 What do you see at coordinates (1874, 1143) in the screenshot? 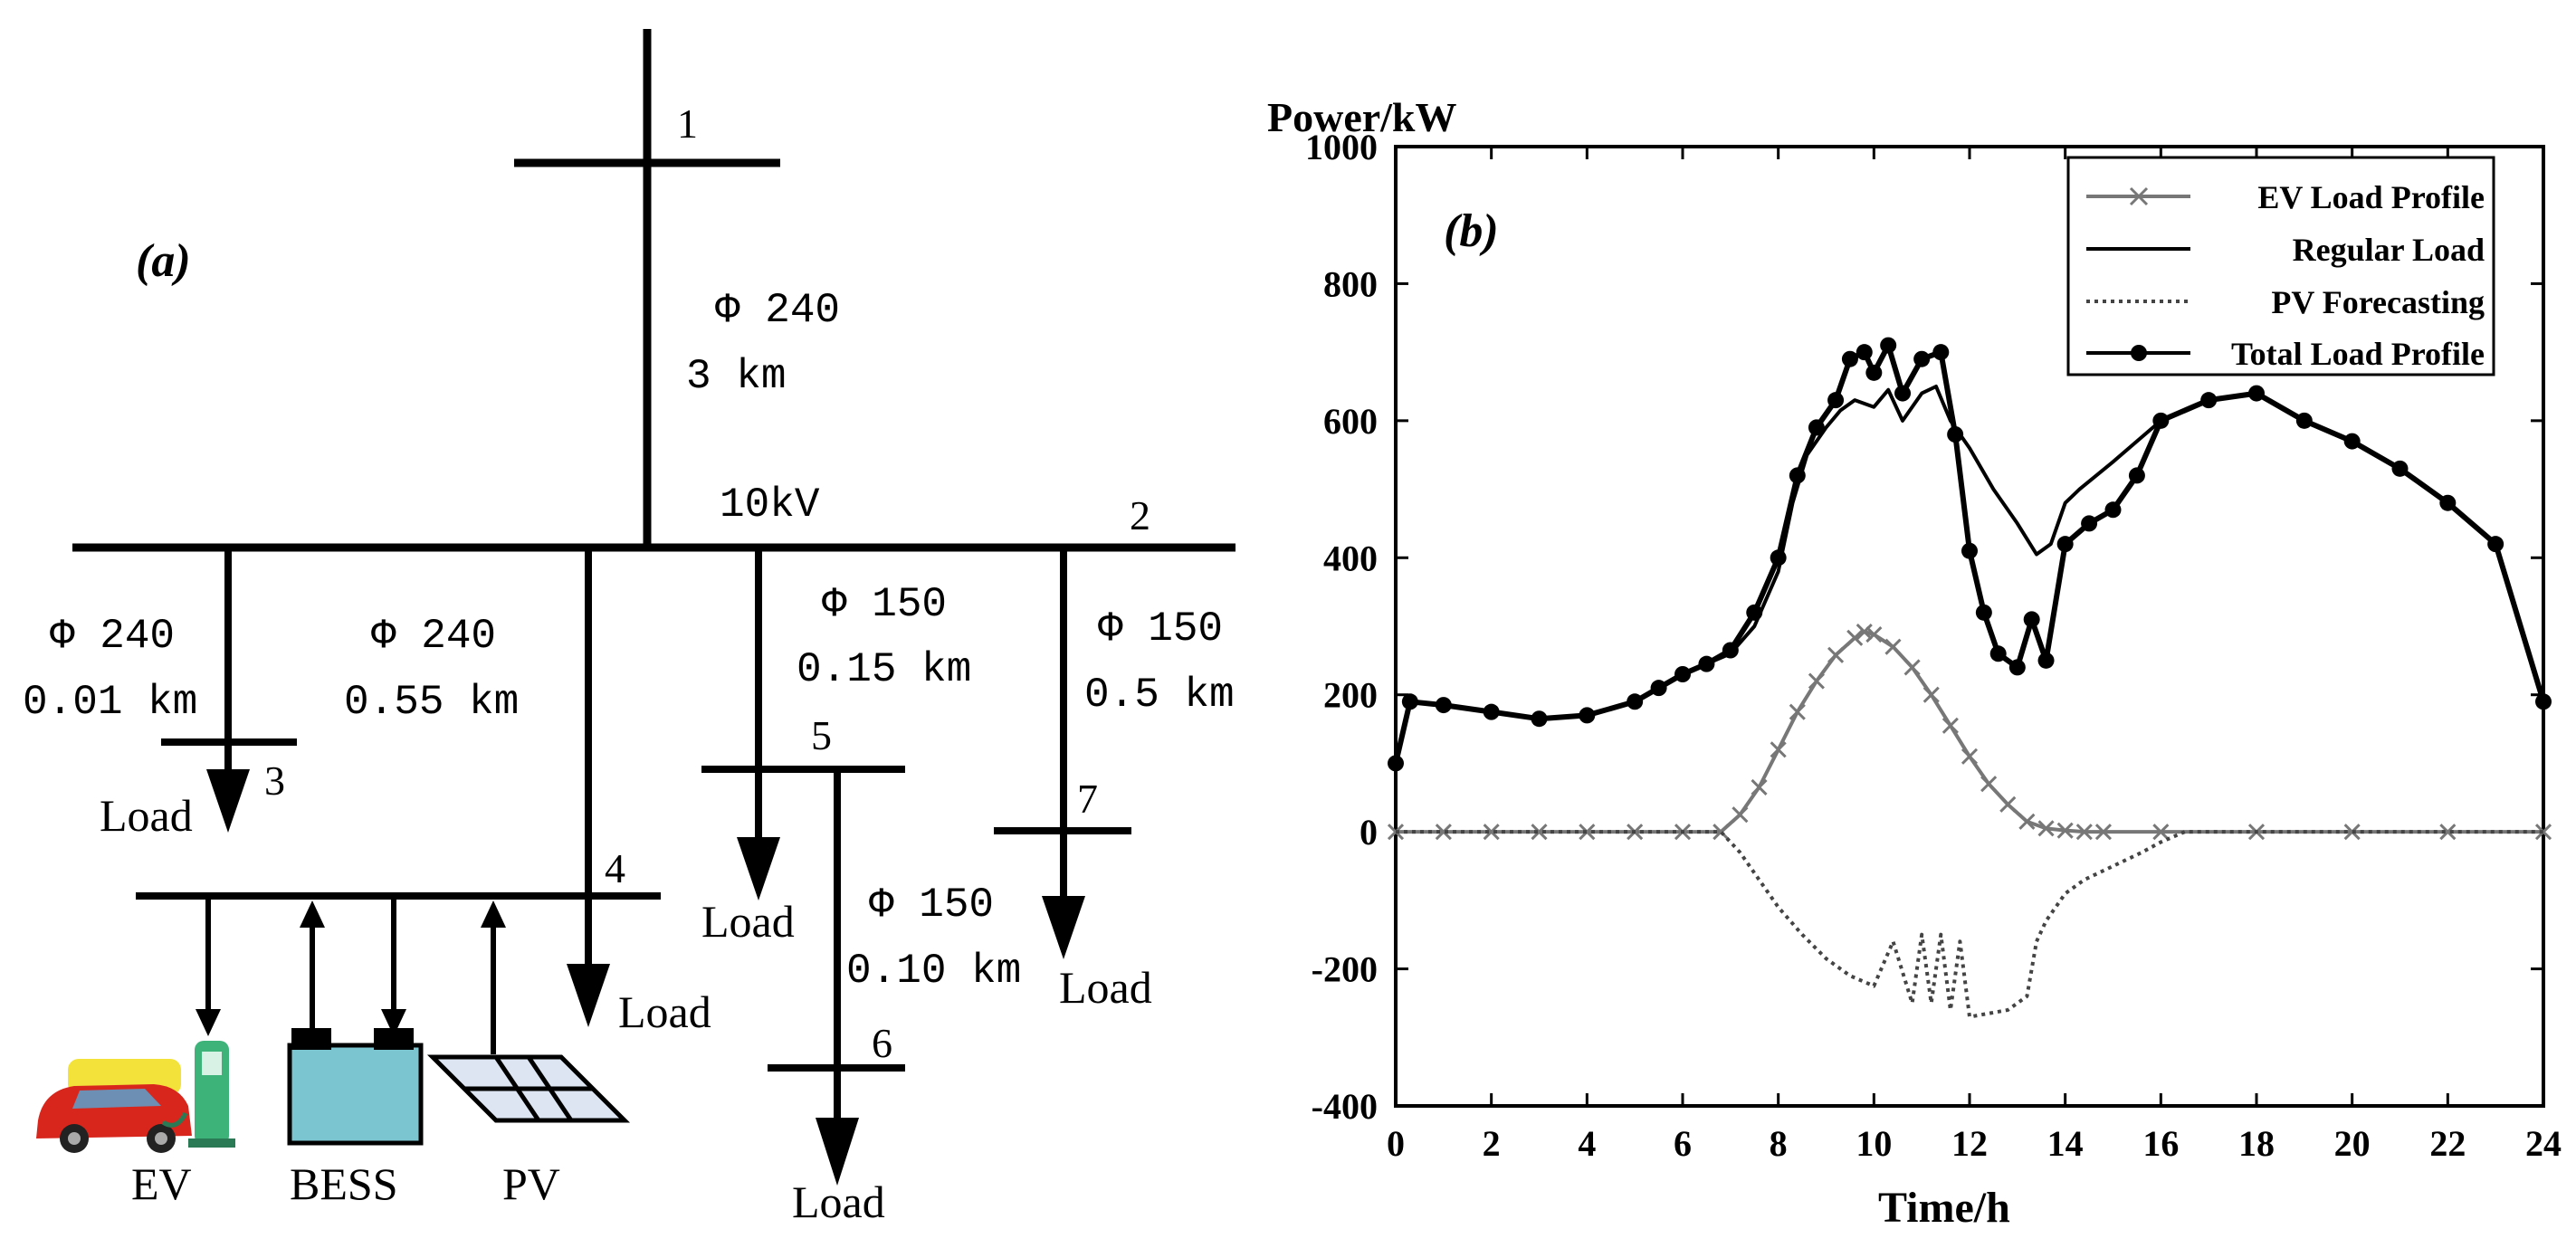
I see `x-tick-label: 10` at bounding box center [1874, 1143].